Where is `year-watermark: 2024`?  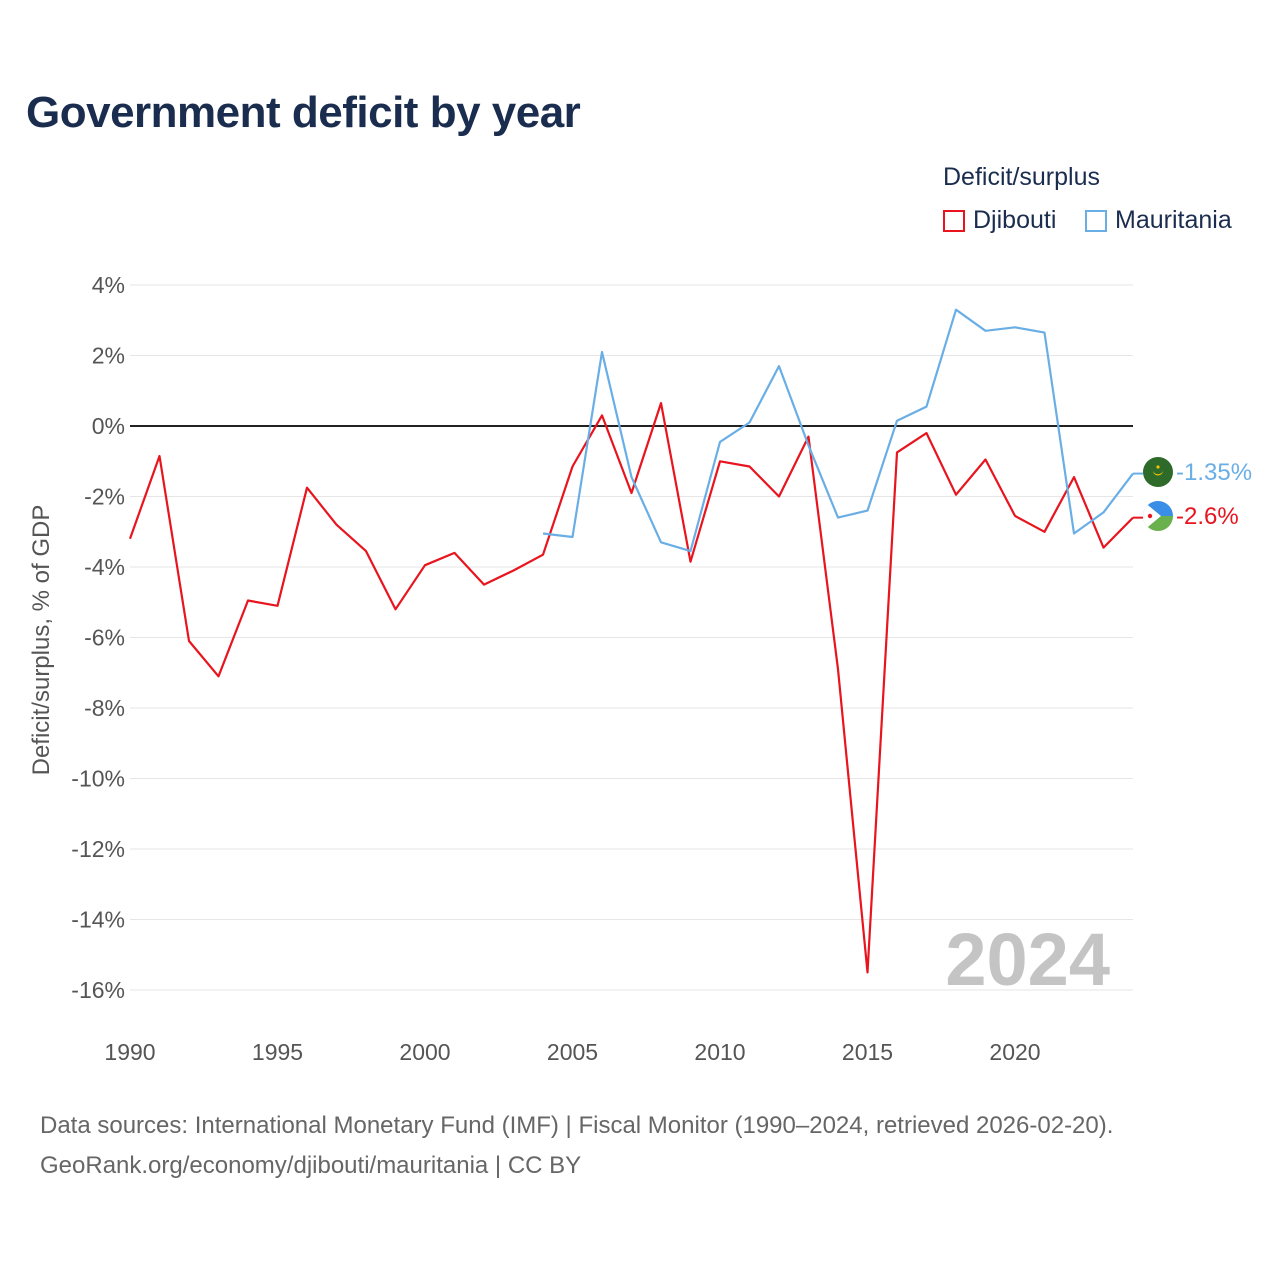
year-watermark: 2024 is located at coordinates (1027, 959).